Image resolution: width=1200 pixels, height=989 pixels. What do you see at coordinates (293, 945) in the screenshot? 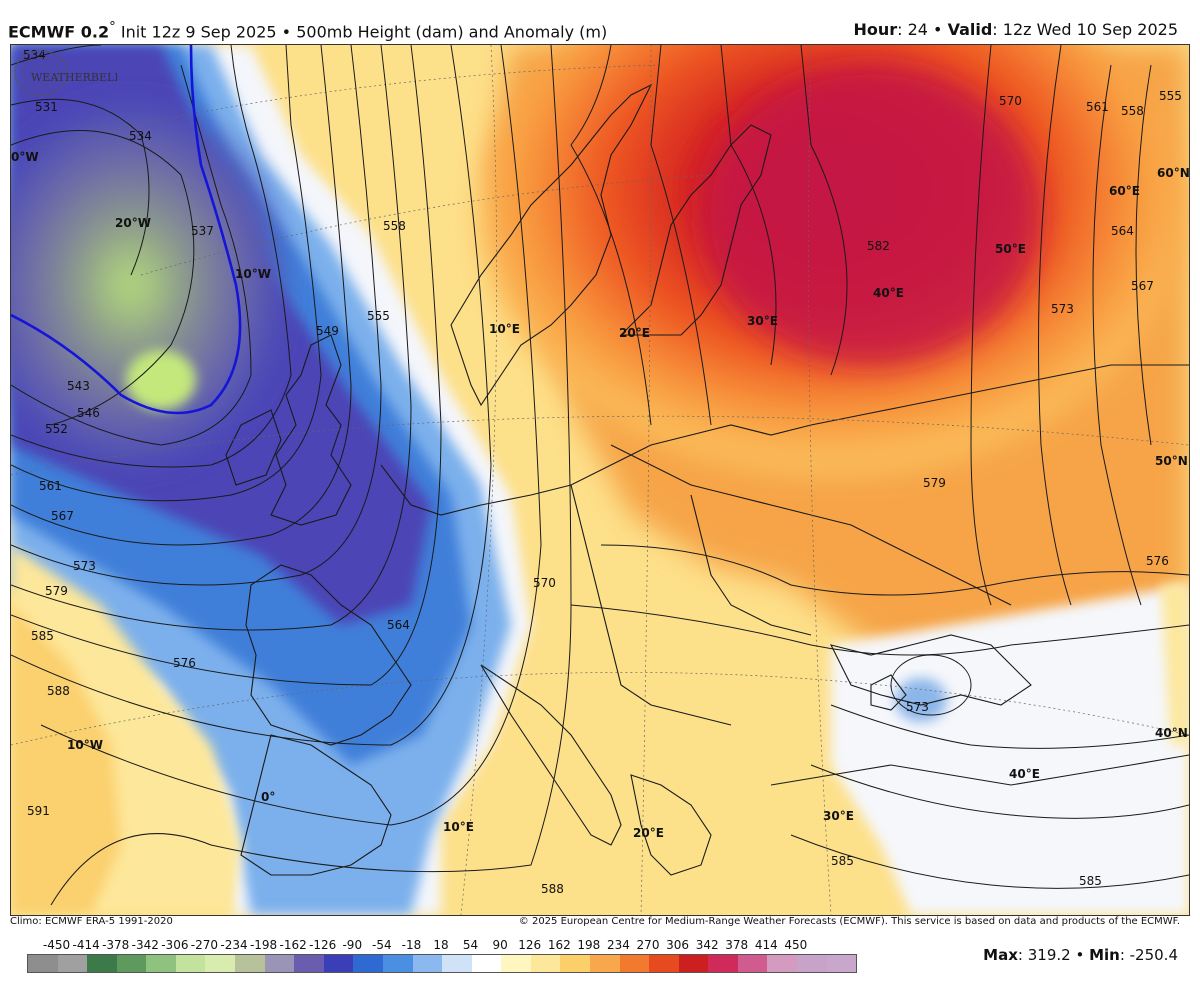
I see `colorbar-tick-label: -162` at bounding box center [293, 945].